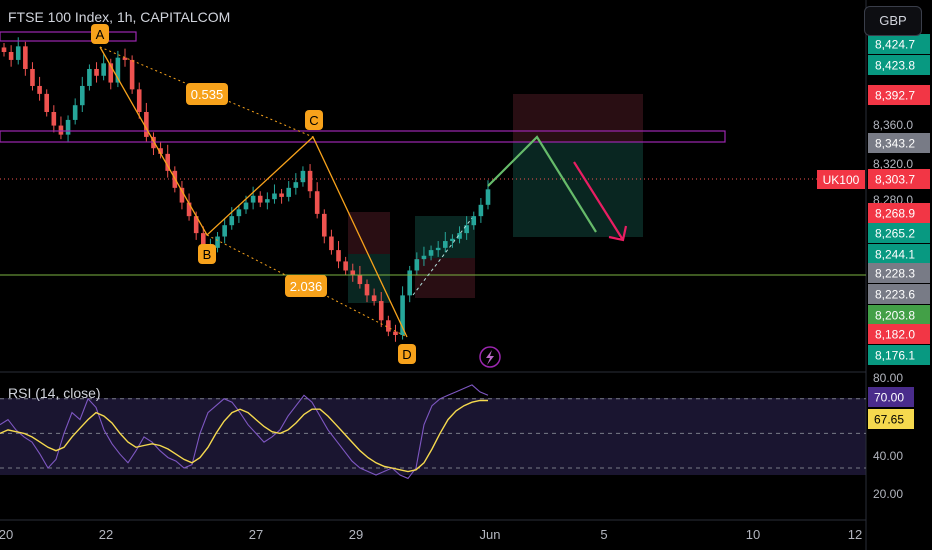  What do you see at coordinates (119, 17) in the screenshot?
I see `chart-title: FTSE 100 Index, 1h, CAPITALCOM` at bounding box center [119, 17].